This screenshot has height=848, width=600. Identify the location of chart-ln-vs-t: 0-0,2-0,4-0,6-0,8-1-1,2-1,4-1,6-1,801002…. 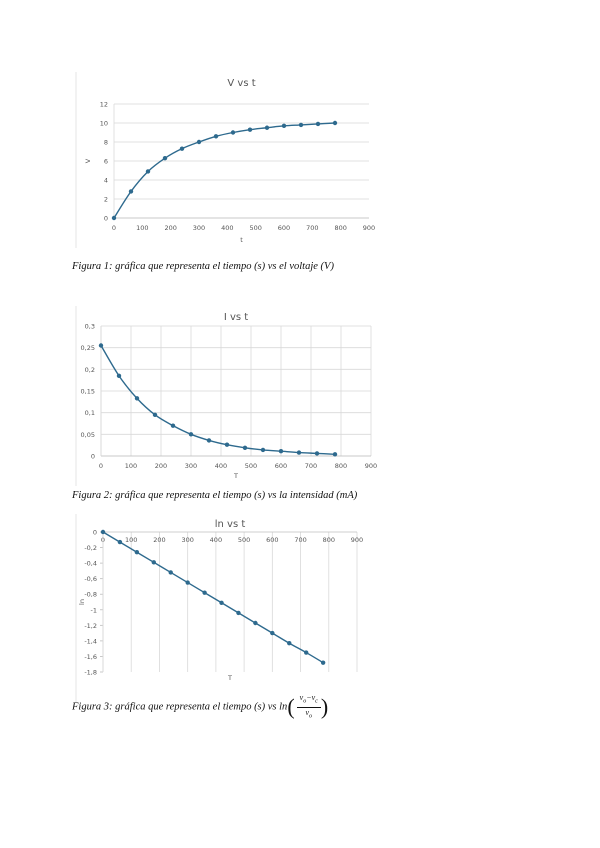
(230, 608).